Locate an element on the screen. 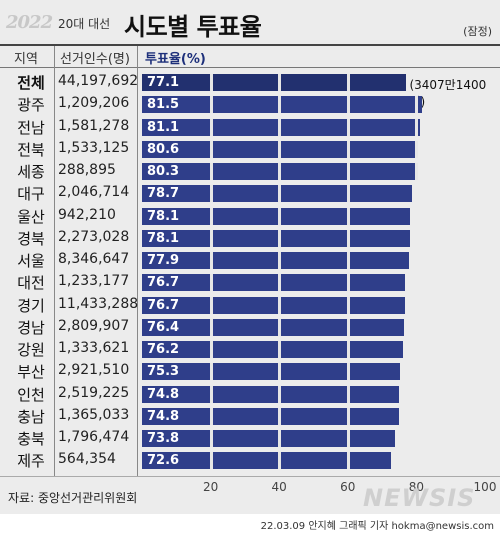  voter-count: 1,209,206 is located at coordinates (94, 103).